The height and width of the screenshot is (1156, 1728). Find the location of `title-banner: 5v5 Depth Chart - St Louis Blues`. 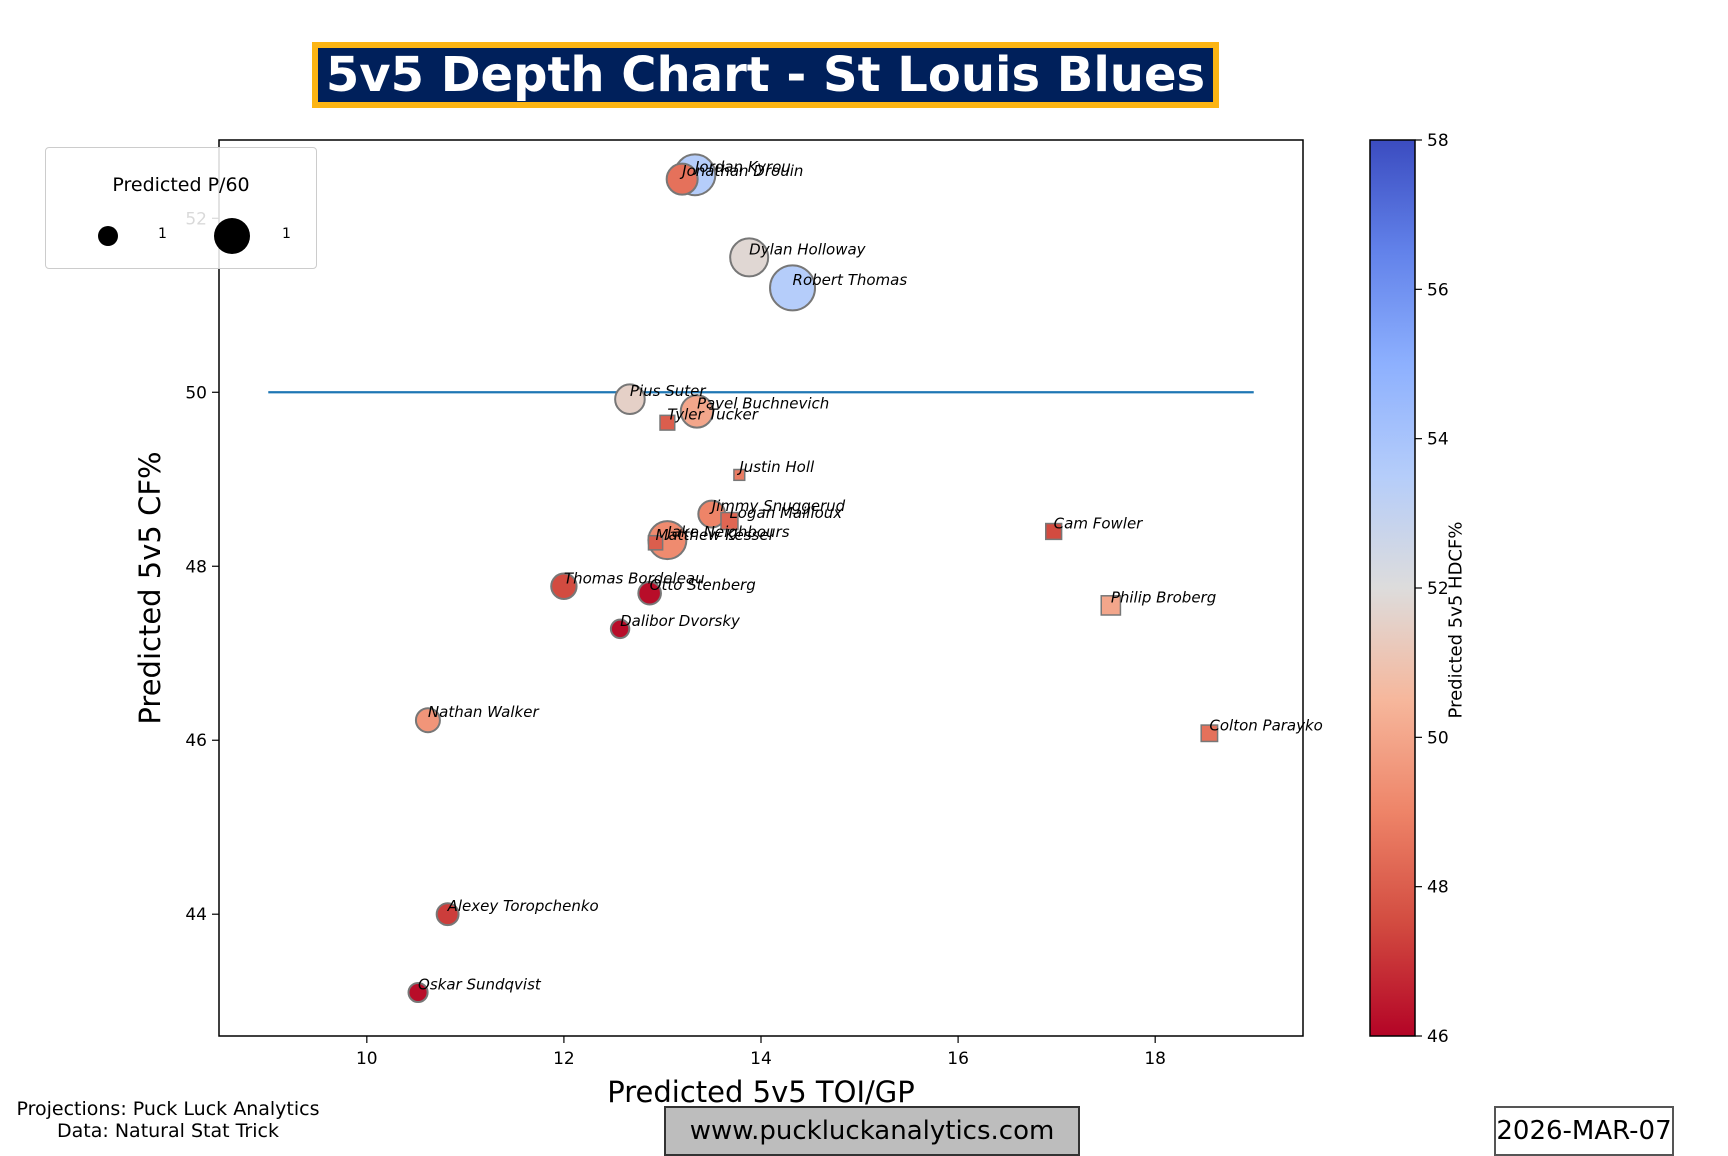

title-banner: 5v5 Depth Chart - St Louis Blues is located at coordinates (765, 75).